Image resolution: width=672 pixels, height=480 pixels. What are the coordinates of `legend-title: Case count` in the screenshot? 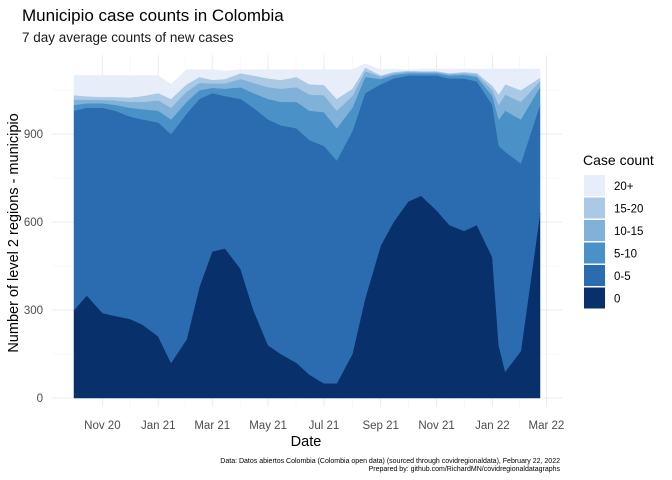 It's located at (618, 160).